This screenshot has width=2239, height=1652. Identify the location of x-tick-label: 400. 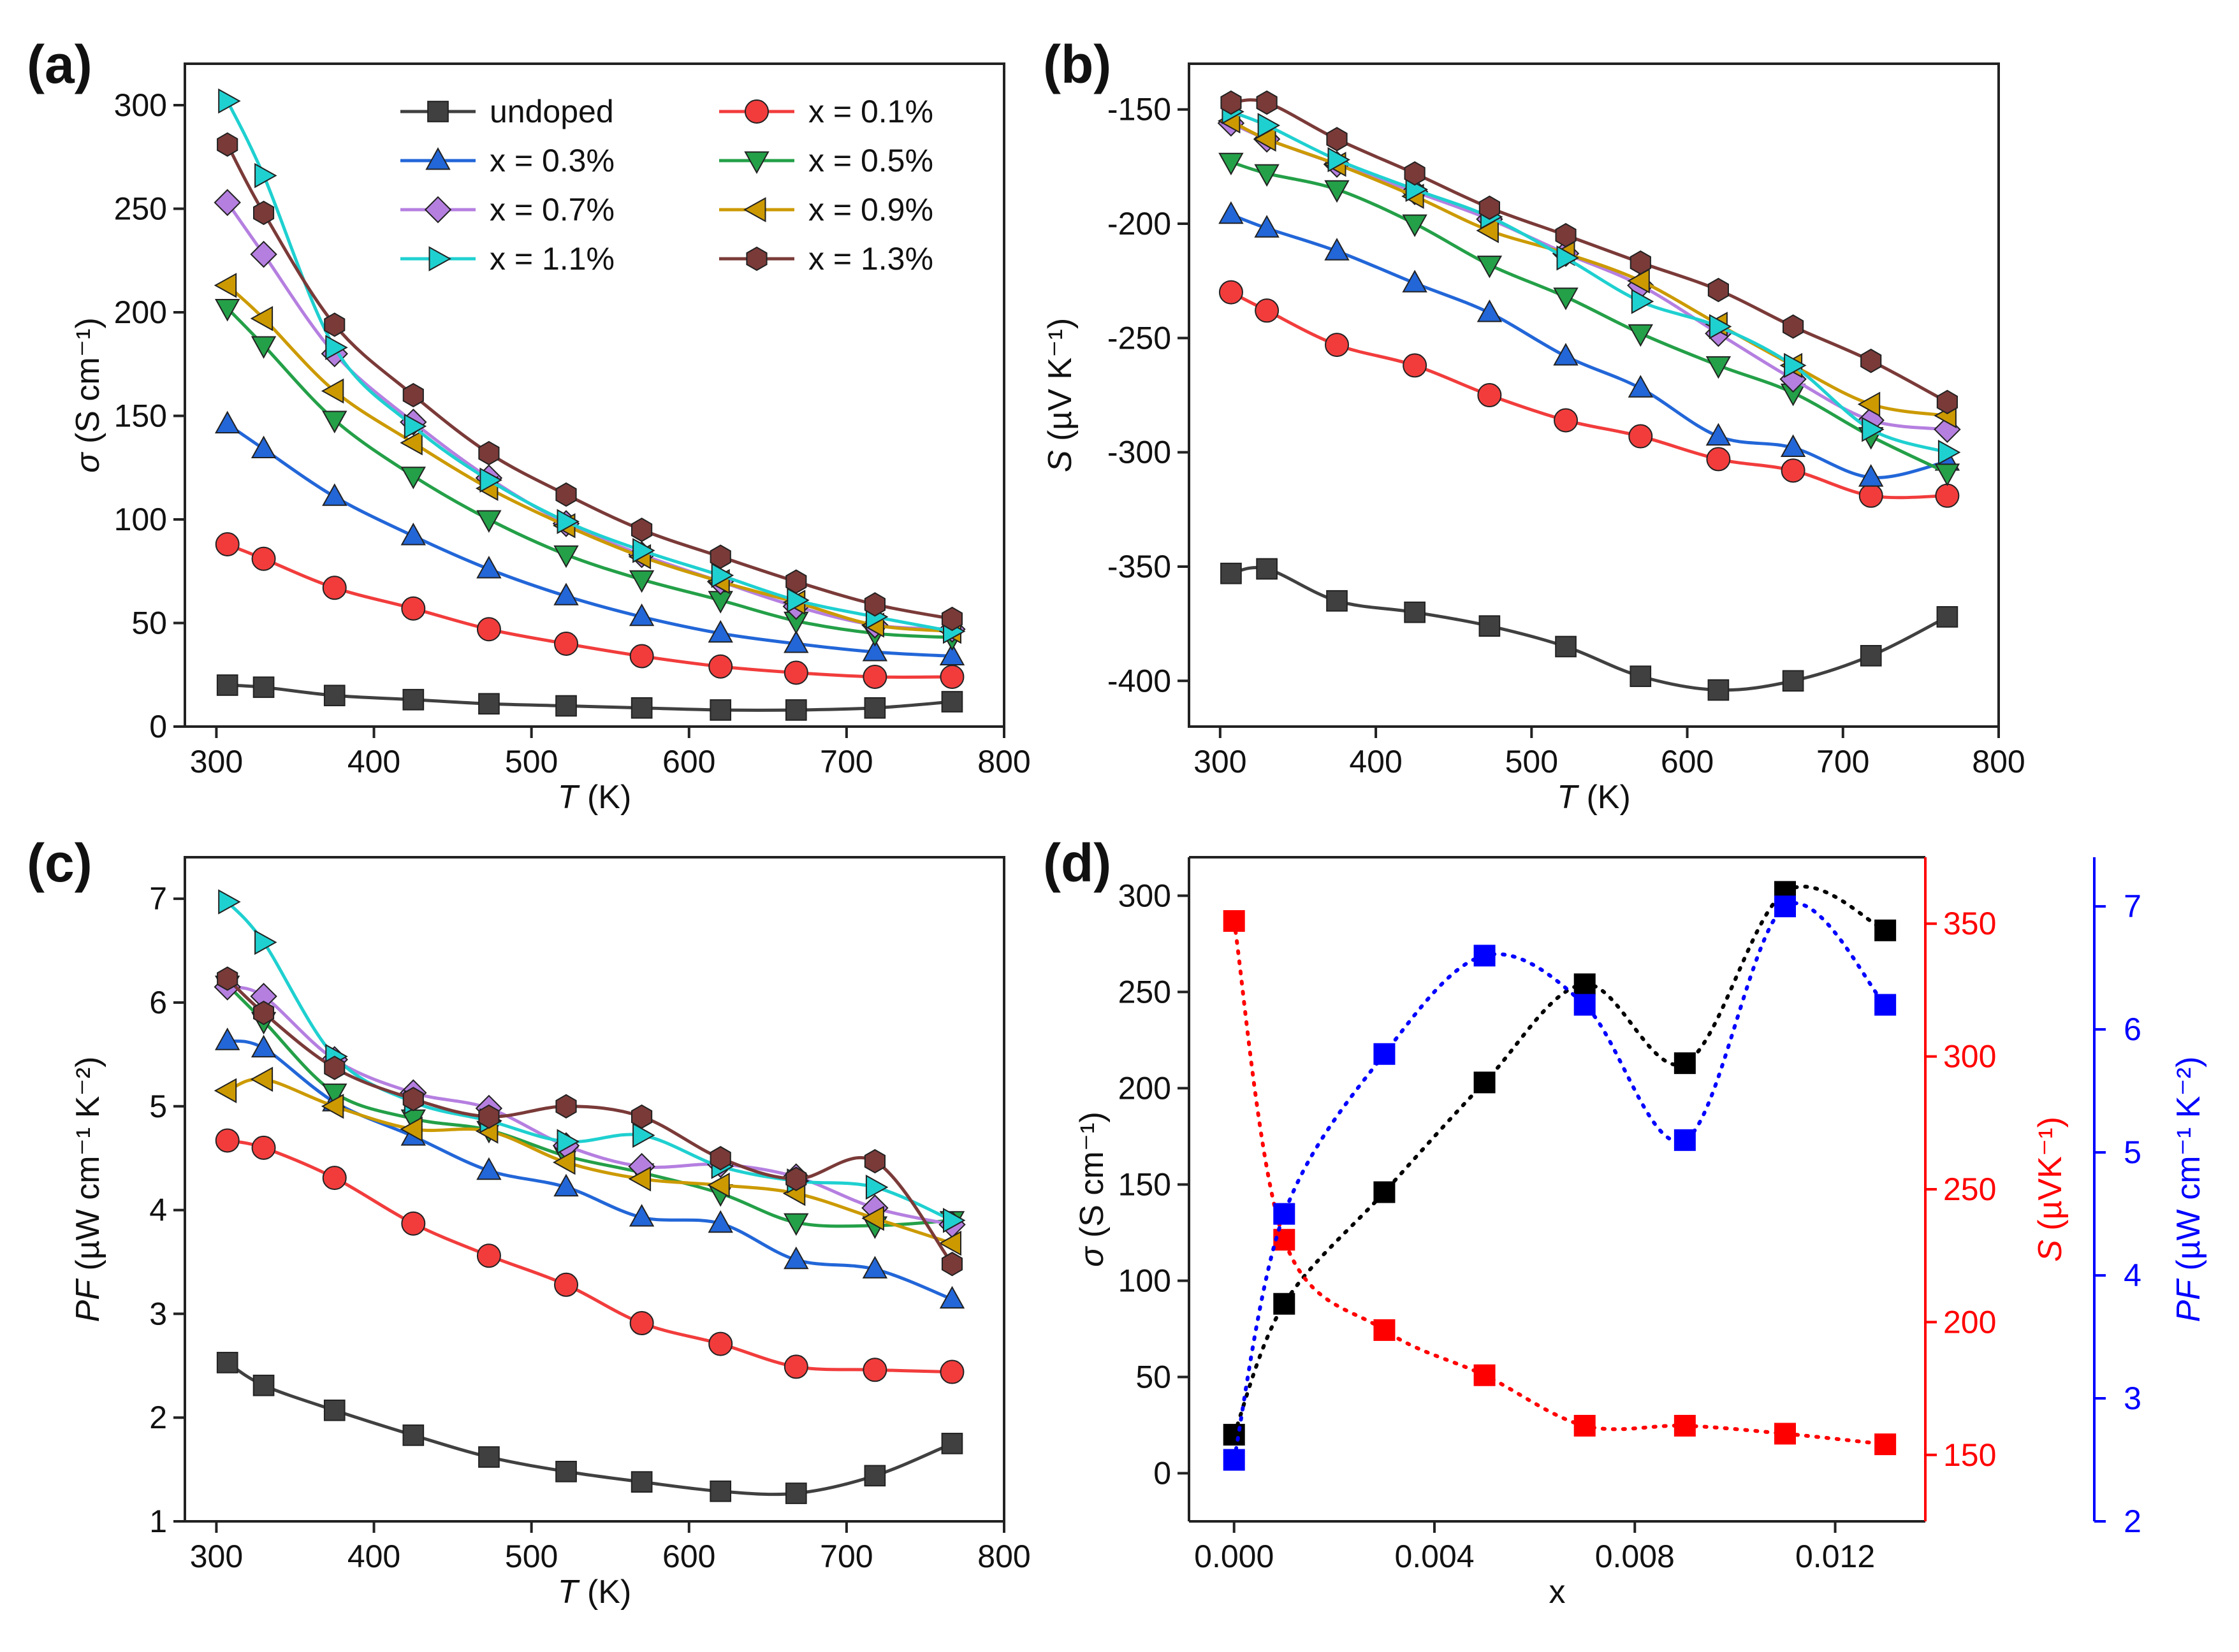
(1376, 761).